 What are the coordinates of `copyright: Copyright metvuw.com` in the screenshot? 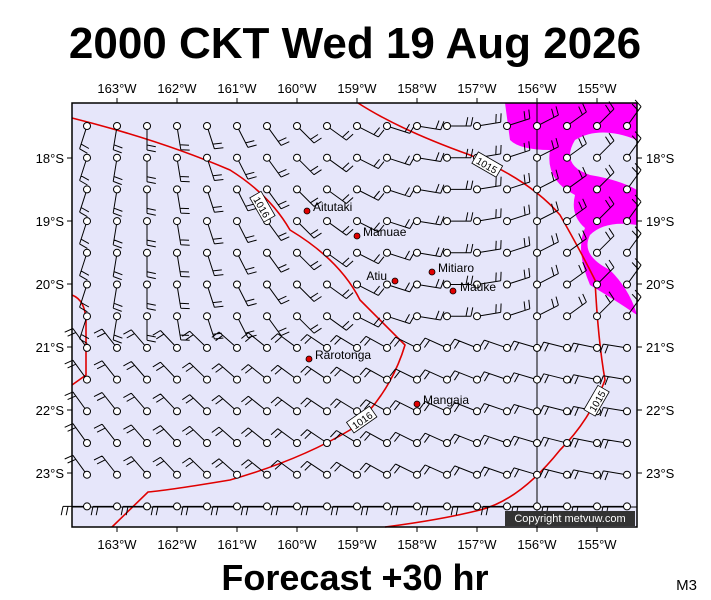 It's located at (569, 519).